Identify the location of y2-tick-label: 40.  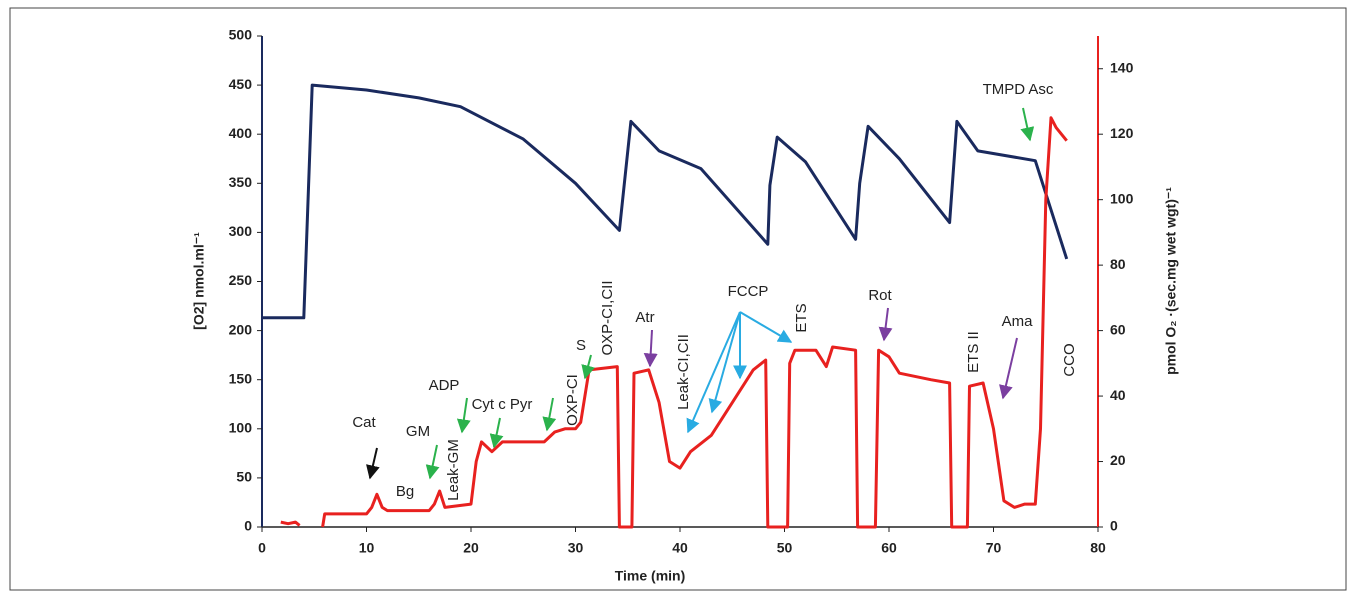
(1118, 395).